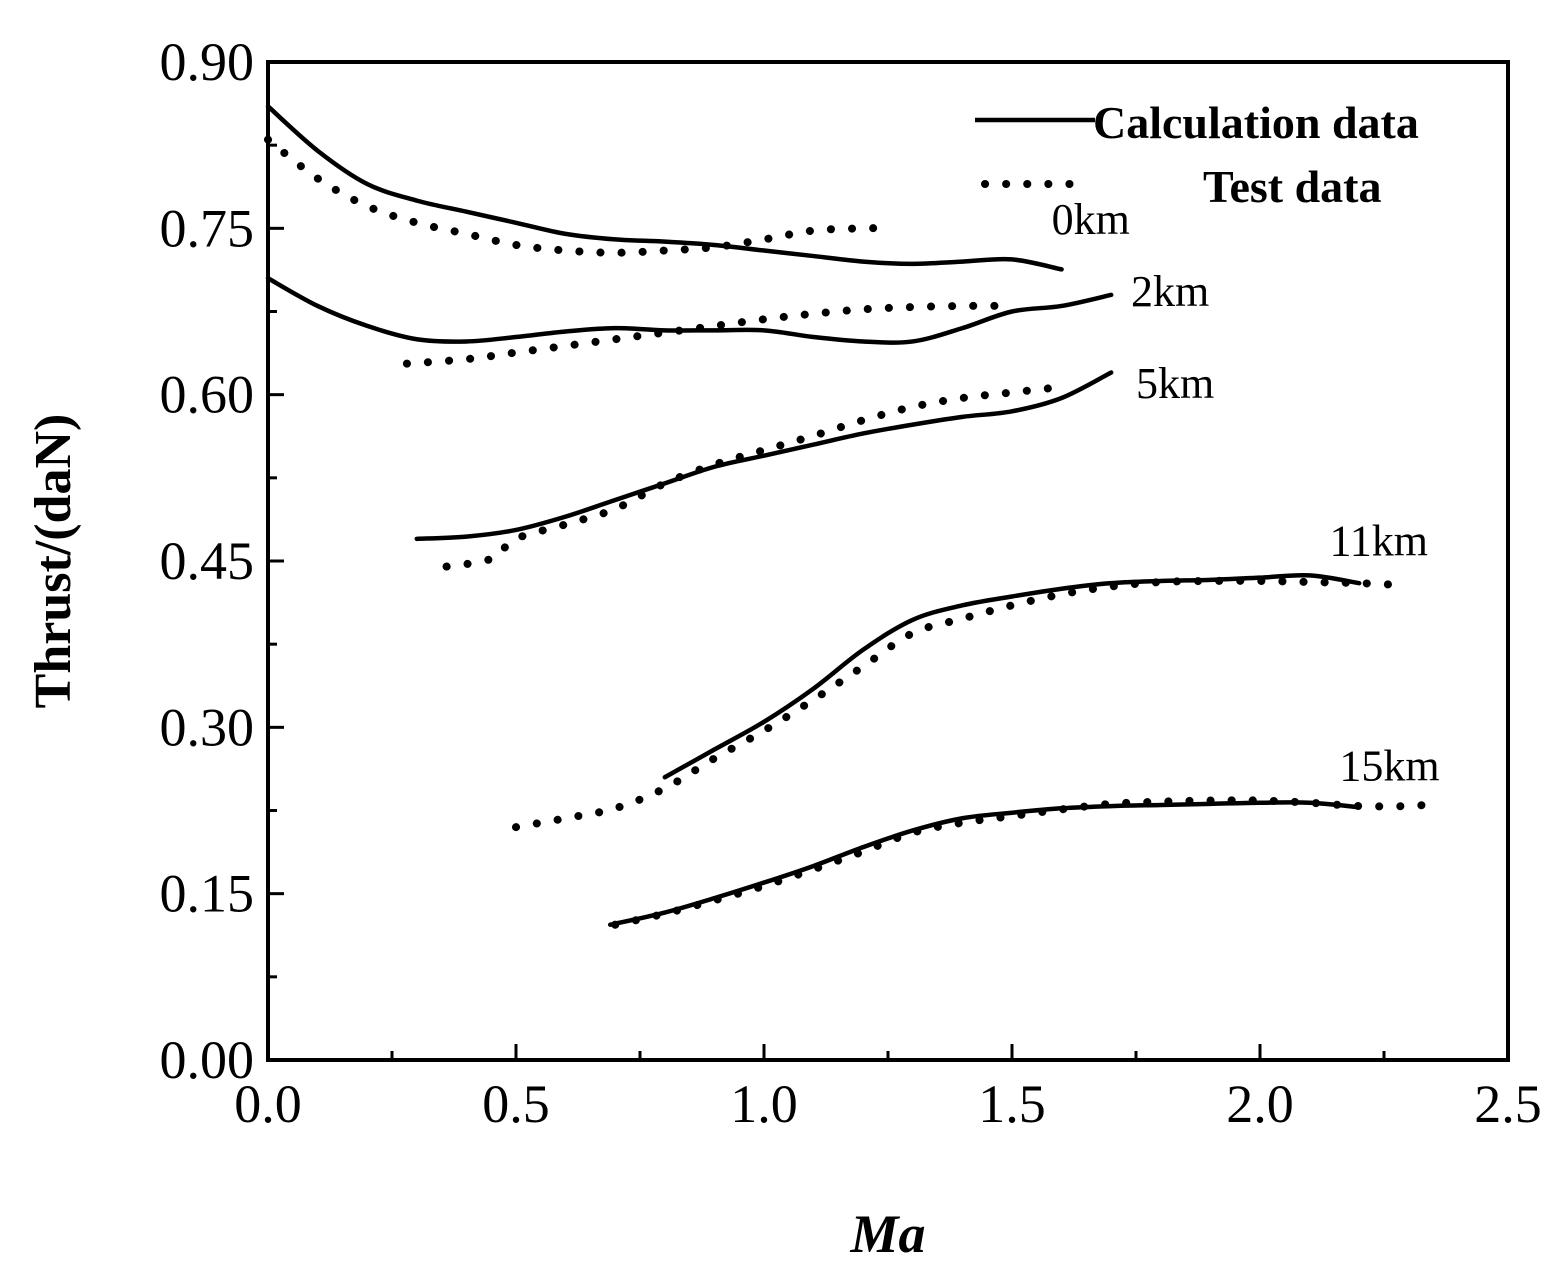  I want to click on series-line-11km-calculation, so click(1012, 676).